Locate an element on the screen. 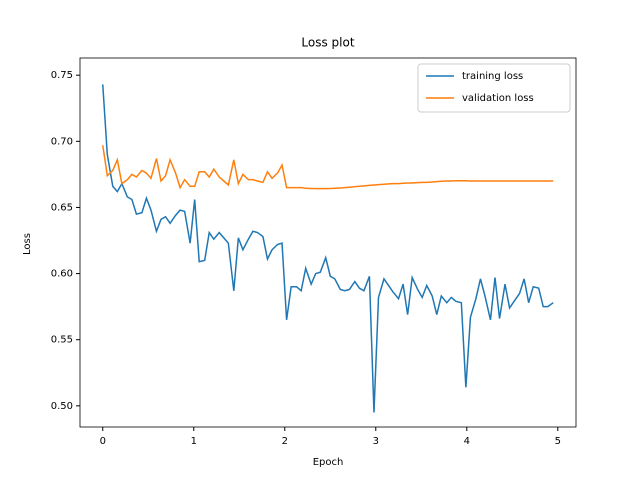  x-tick-label: 1 is located at coordinates (194, 441).